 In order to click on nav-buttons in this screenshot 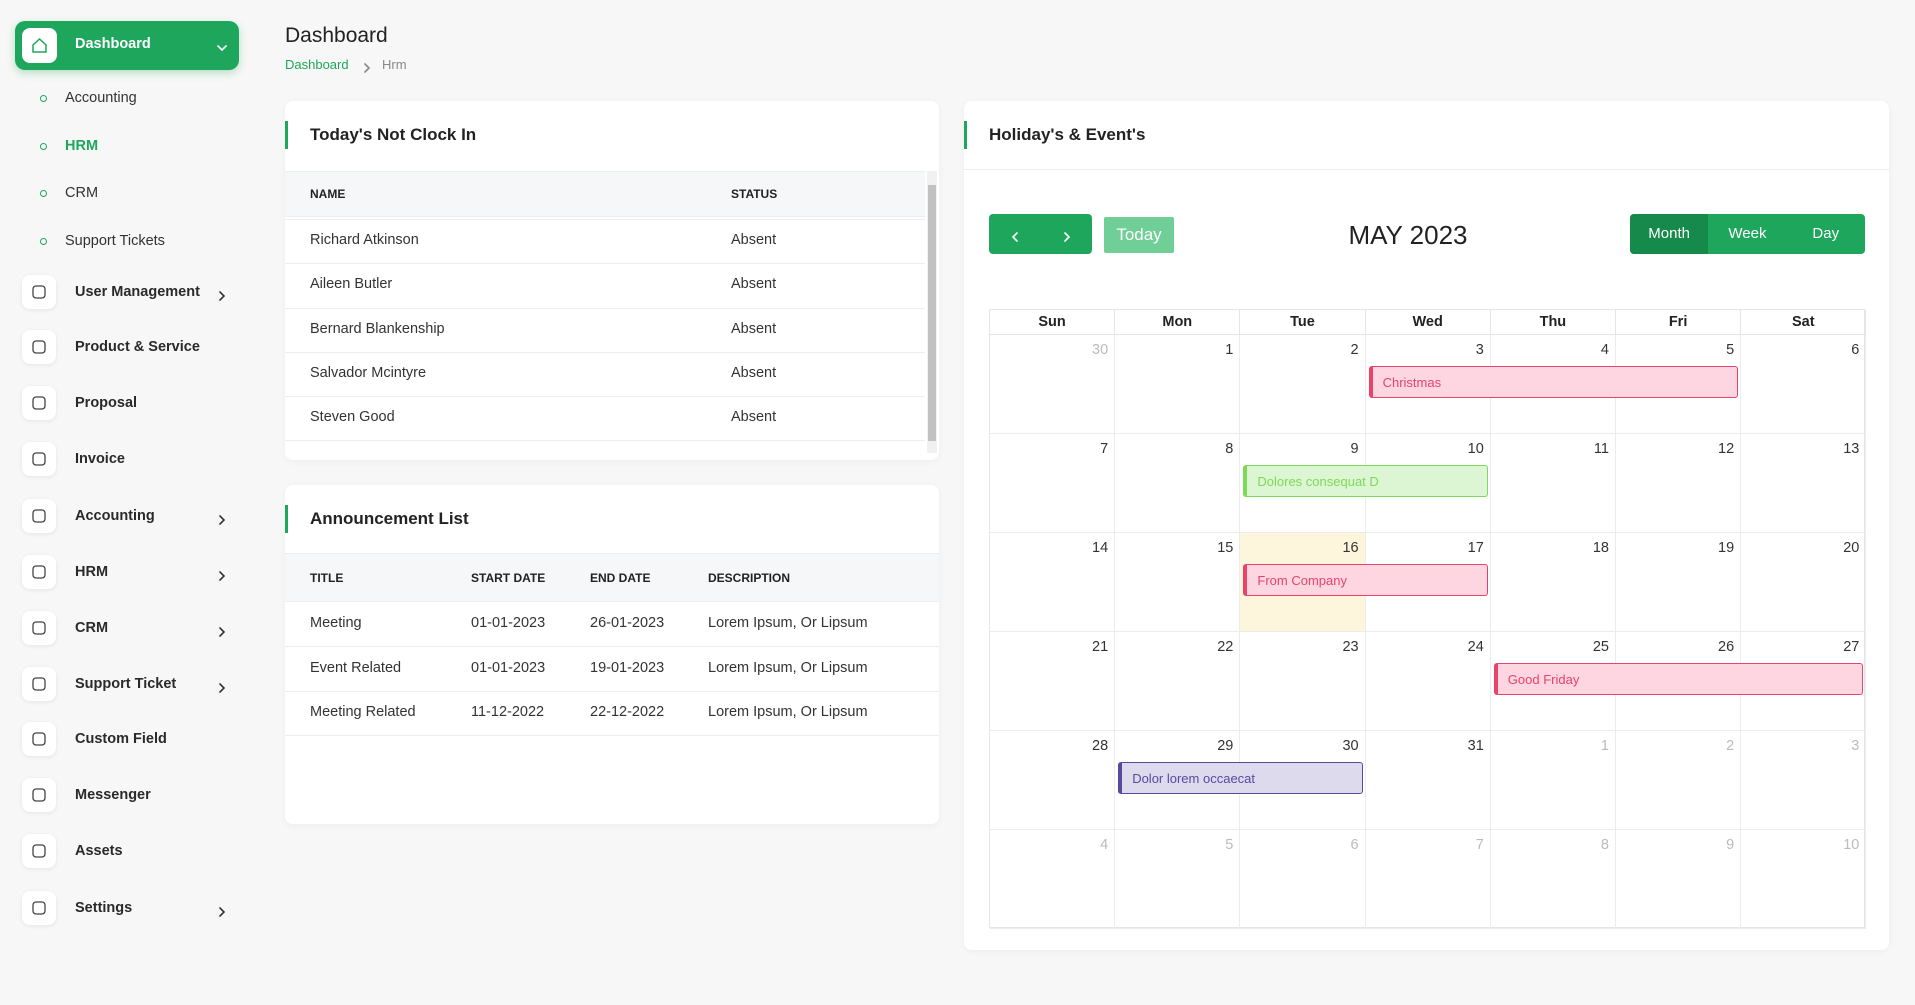, I will do `click(1040, 234)`.